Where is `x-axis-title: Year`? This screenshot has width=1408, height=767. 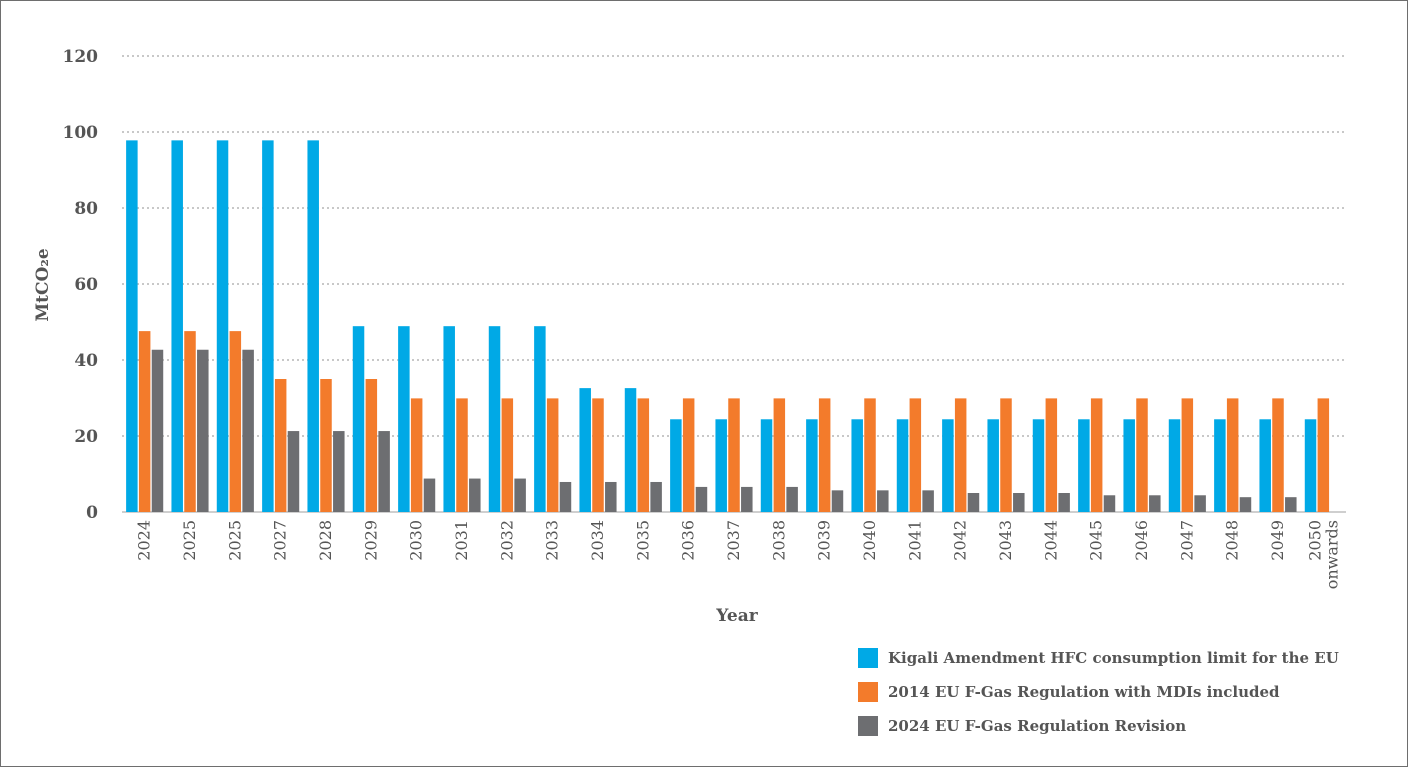 x-axis-title: Year is located at coordinates (736, 616).